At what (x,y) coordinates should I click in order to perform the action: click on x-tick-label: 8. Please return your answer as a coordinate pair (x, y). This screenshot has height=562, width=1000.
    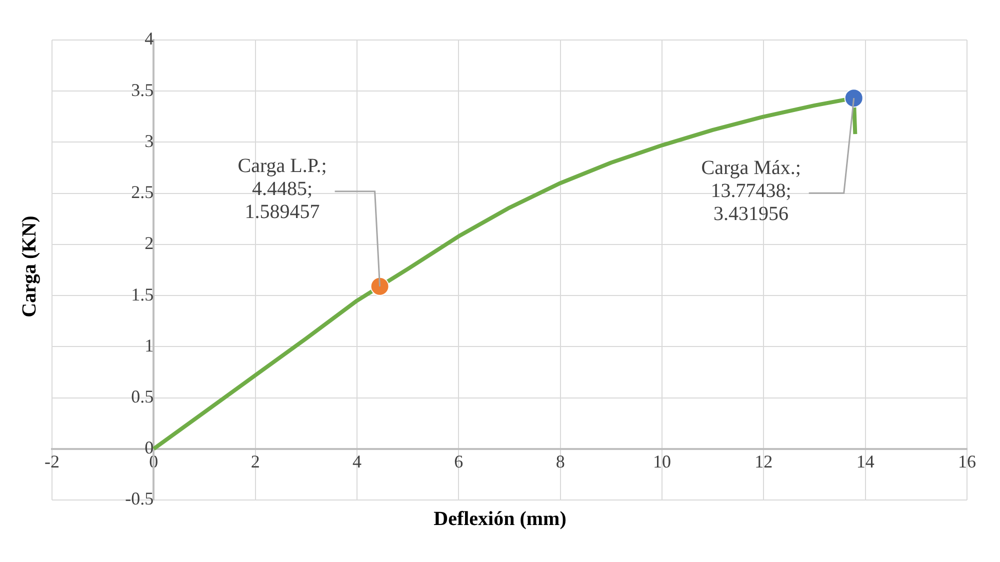
    Looking at the image, I should click on (560, 461).